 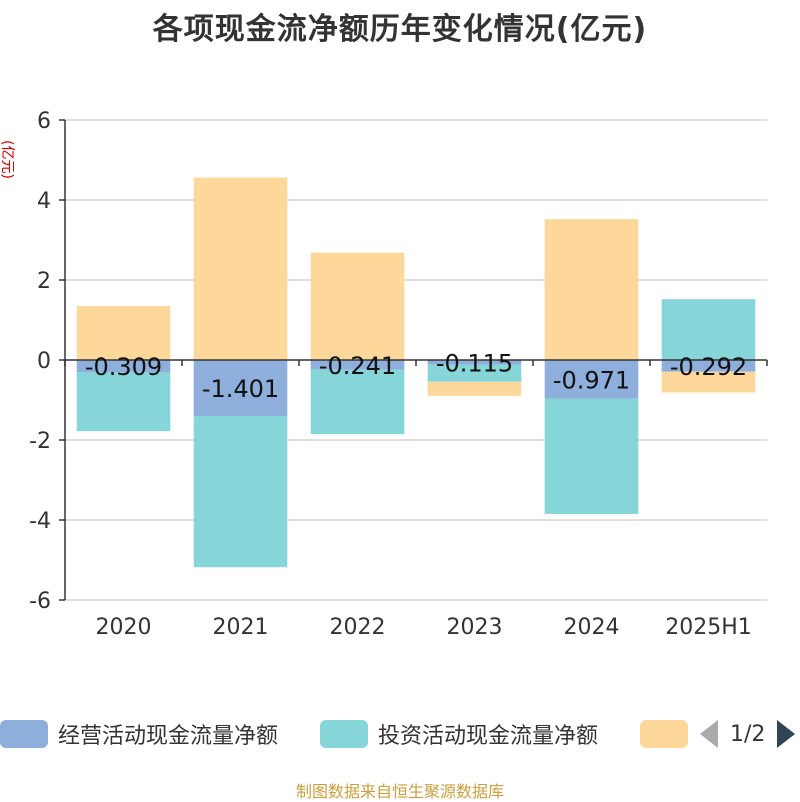 I want to click on bar-series-1-2023, so click(x=474, y=373).